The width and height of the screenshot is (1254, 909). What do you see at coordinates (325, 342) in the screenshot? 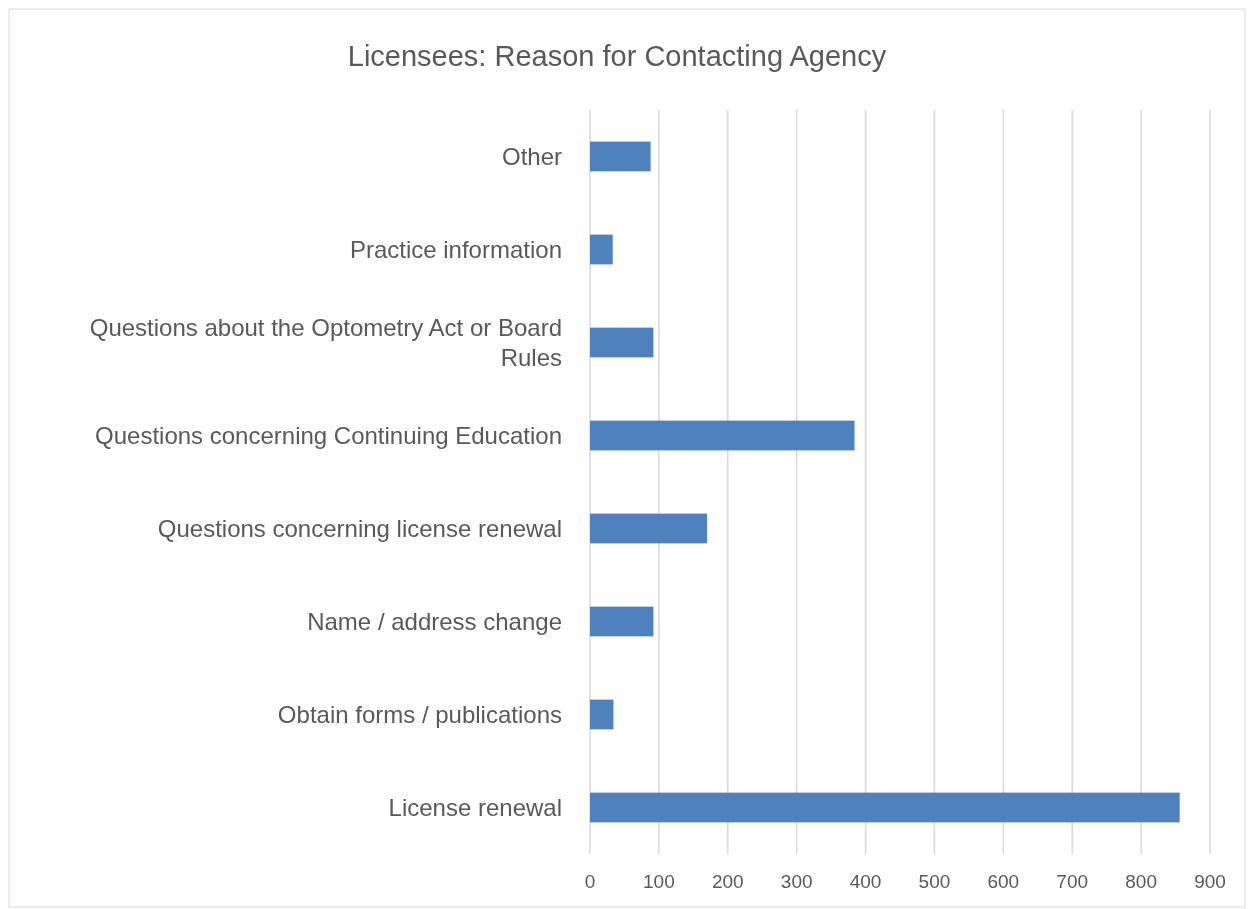
I see `y-tick-label: Questions about the Optometry Act or Board Rules` at bounding box center [325, 342].